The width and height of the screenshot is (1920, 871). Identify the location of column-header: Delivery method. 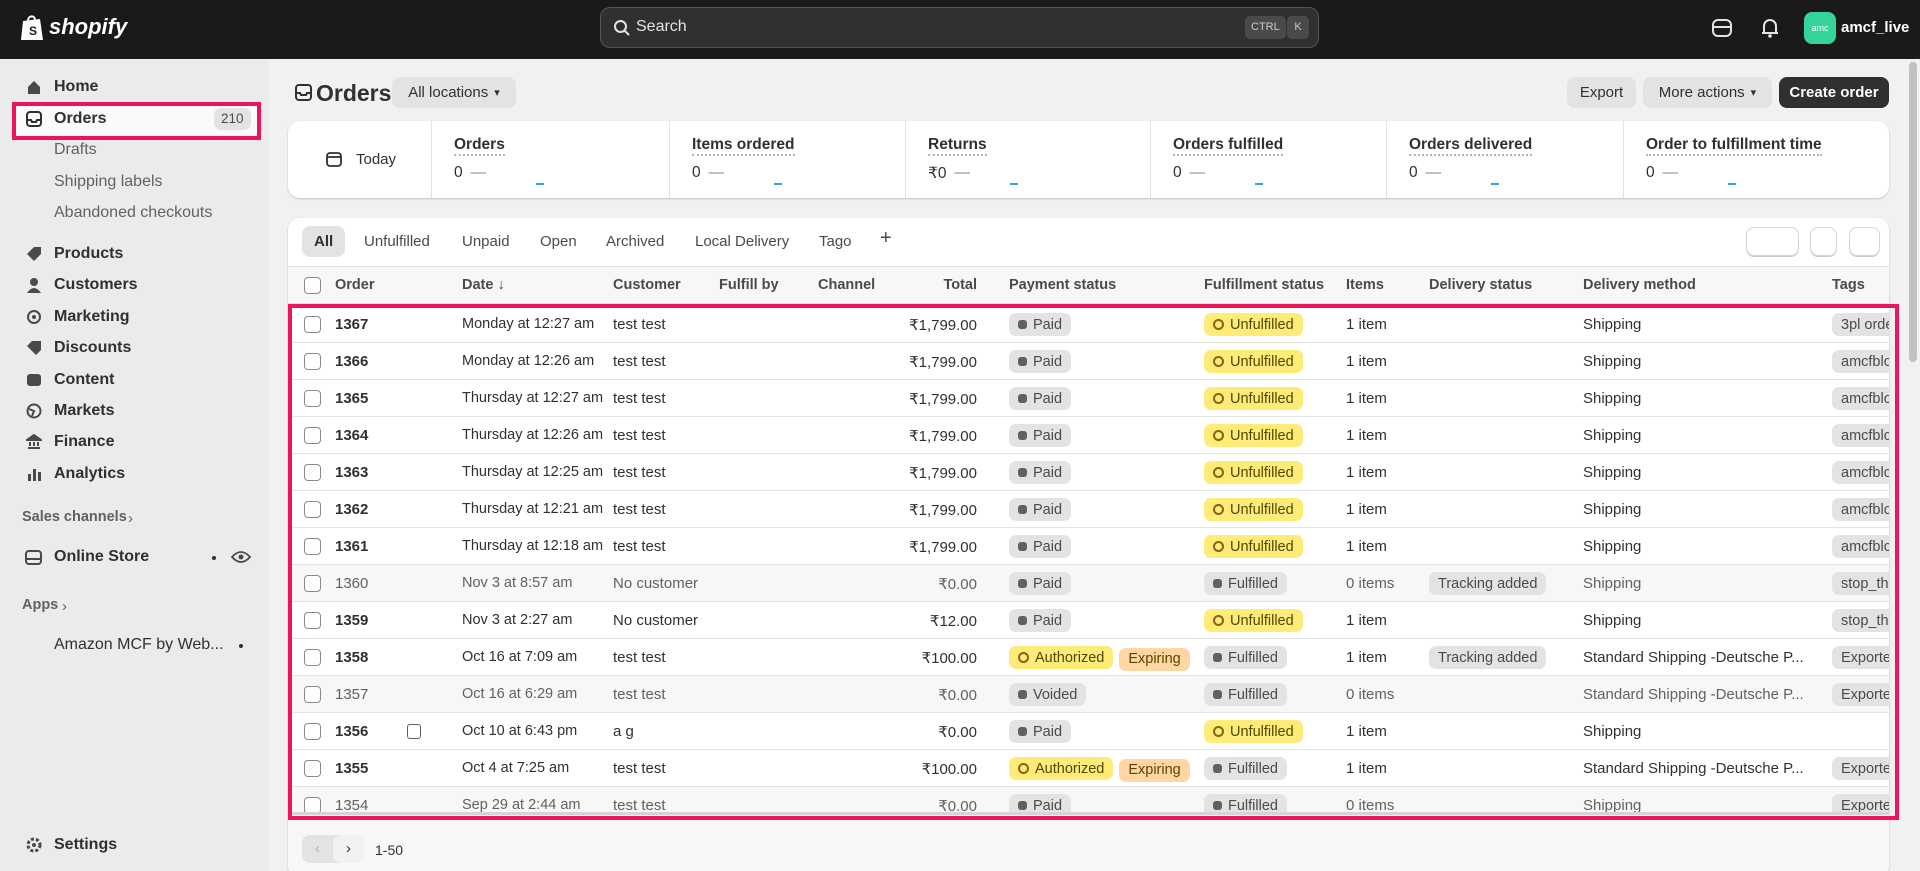
(1639, 285).